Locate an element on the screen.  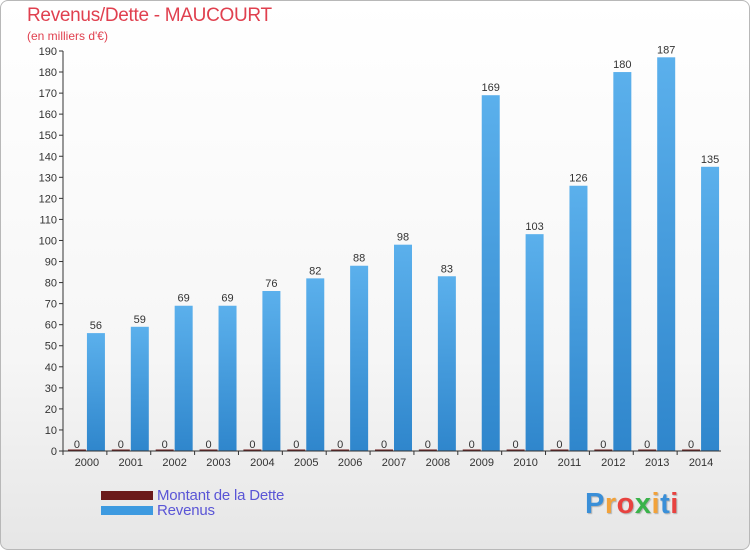
y-tick-label: 150 is located at coordinates (48, 136).